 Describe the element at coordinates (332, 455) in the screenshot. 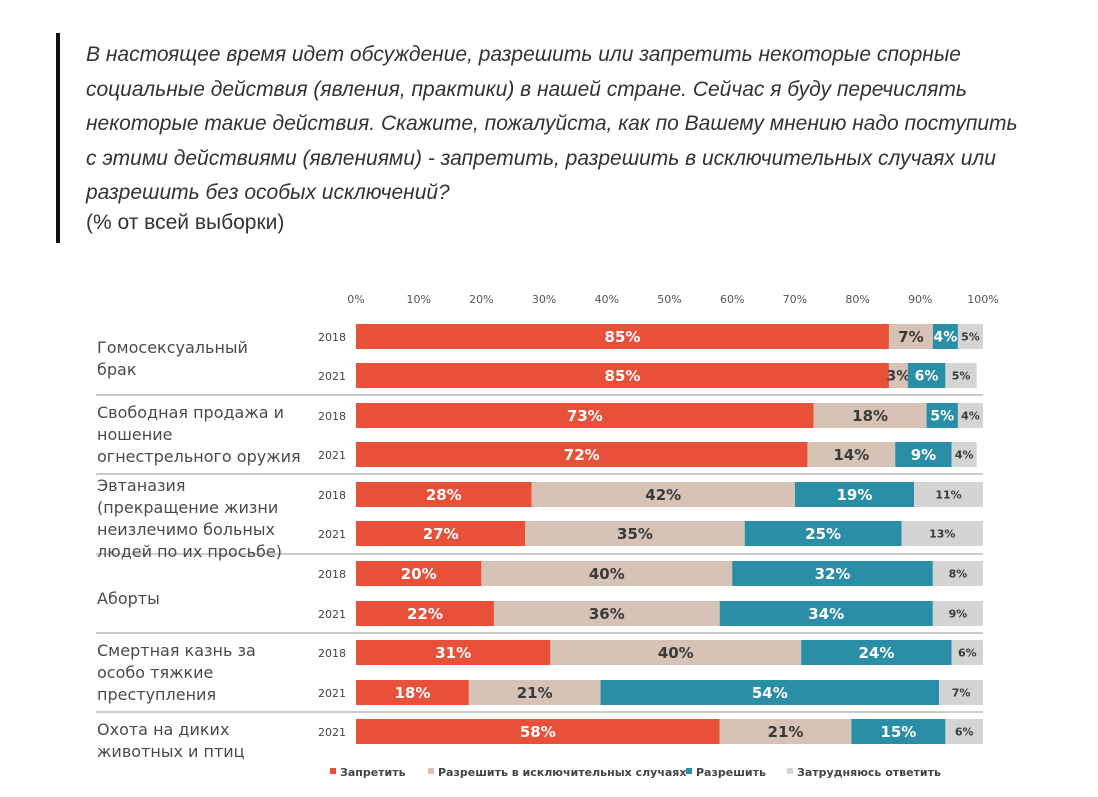

I see `year-label: 2021` at that location.